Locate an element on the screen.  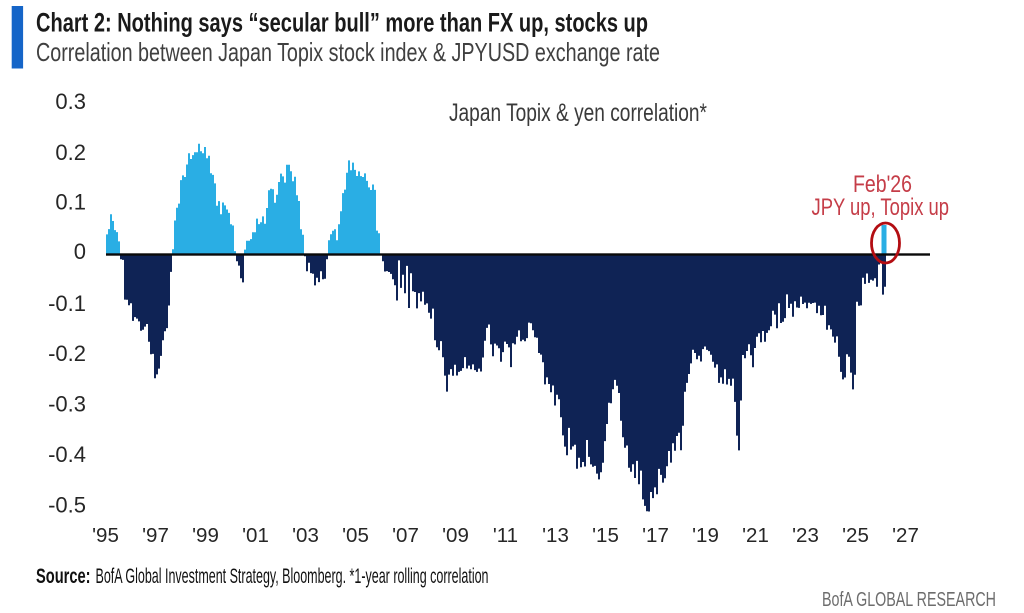
svg-text: '01 is located at coordinates (255, 535).